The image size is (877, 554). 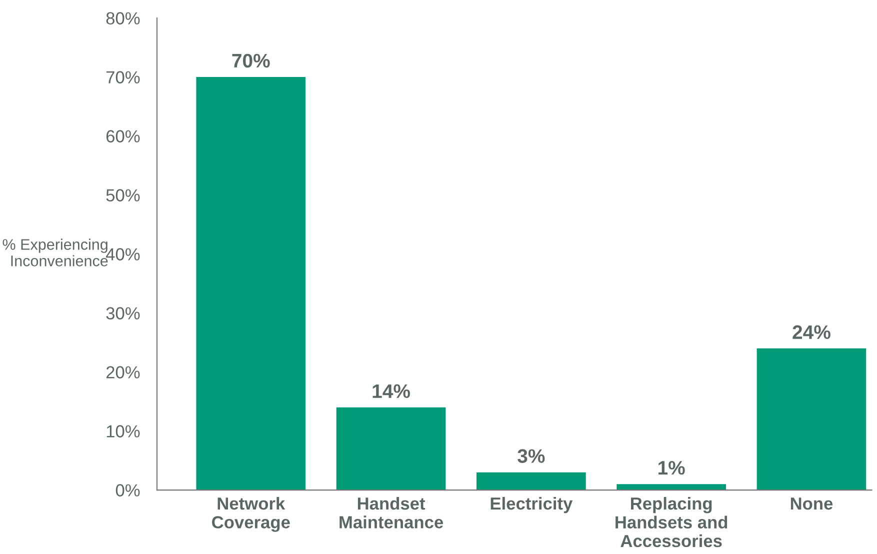 What do you see at coordinates (811, 332) in the screenshot?
I see `data-label: 24%` at bounding box center [811, 332].